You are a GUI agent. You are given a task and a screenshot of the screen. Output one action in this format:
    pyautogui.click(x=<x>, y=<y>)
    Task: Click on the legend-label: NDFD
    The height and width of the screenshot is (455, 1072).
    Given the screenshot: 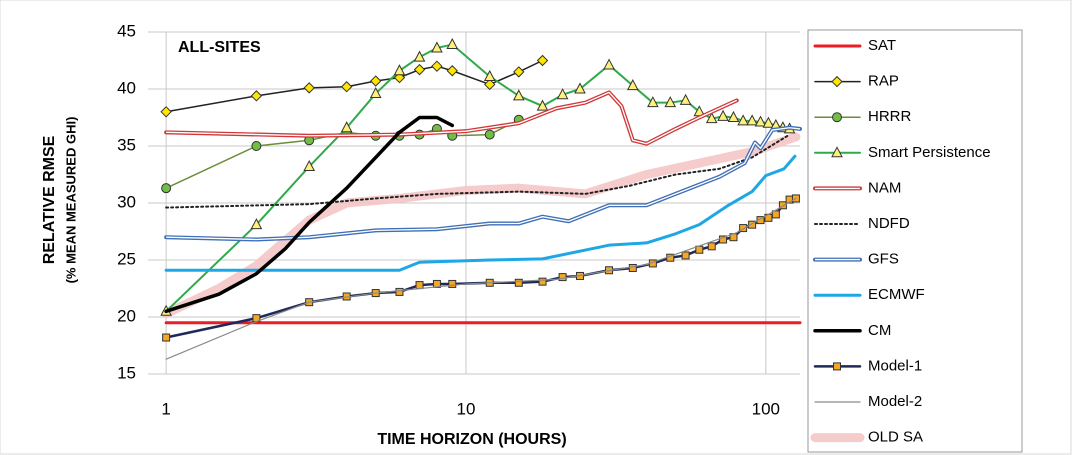 What is the action you would take?
    pyautogui.click(x=889, y=223)
    